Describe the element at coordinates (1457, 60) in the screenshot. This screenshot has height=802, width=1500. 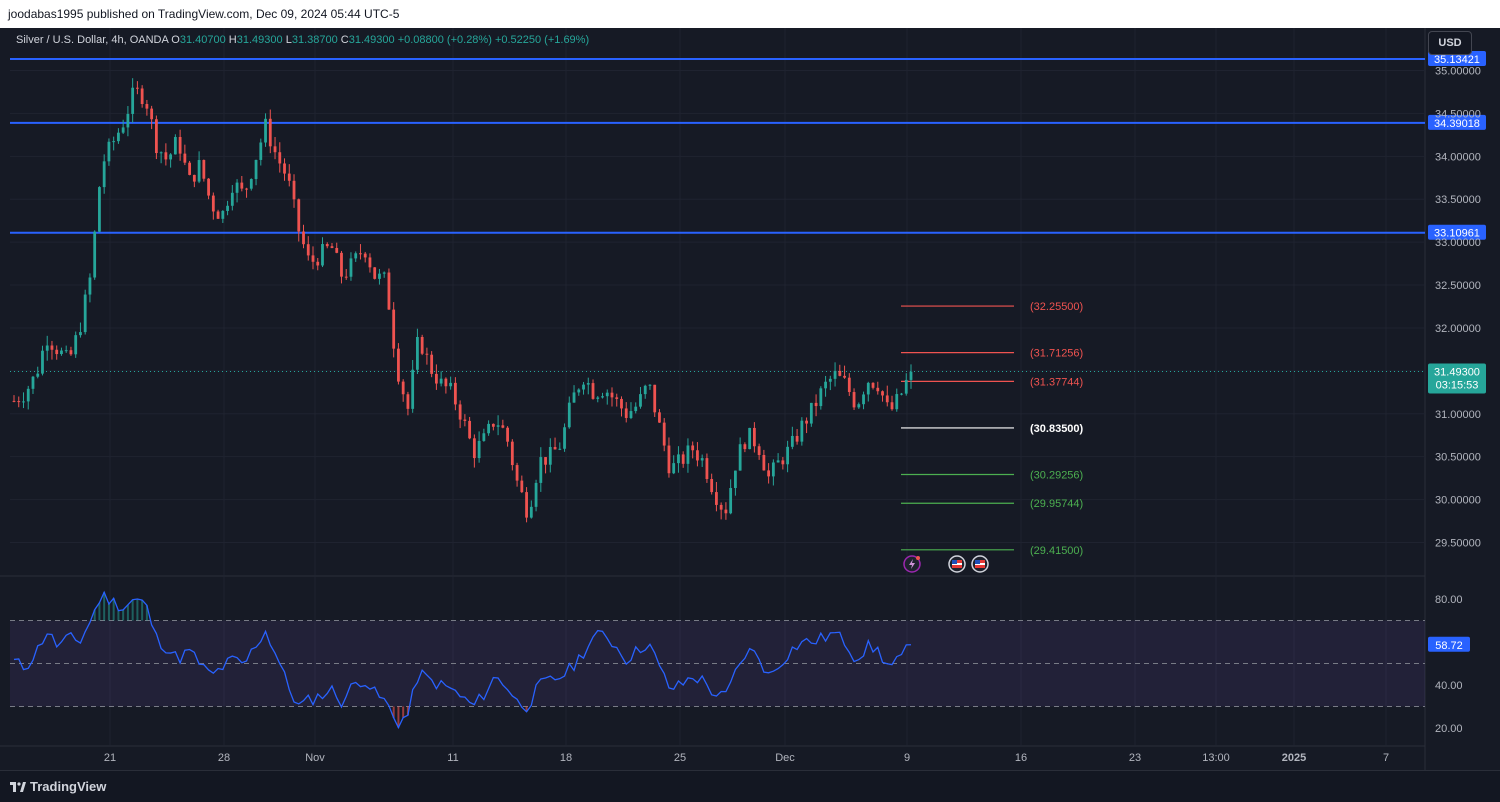
I see `horizontal-level-label: 35.13421` at that location.